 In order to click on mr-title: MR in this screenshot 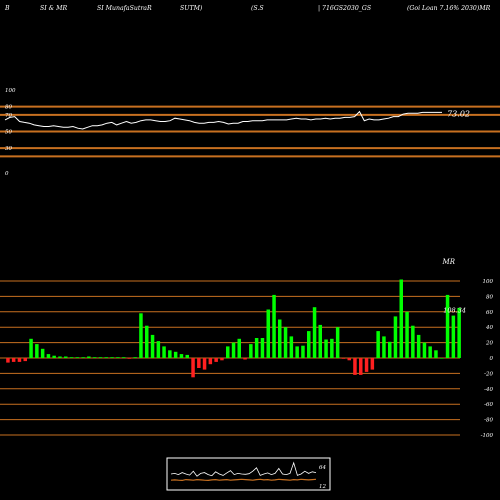, I will do `click(449, 262)`.